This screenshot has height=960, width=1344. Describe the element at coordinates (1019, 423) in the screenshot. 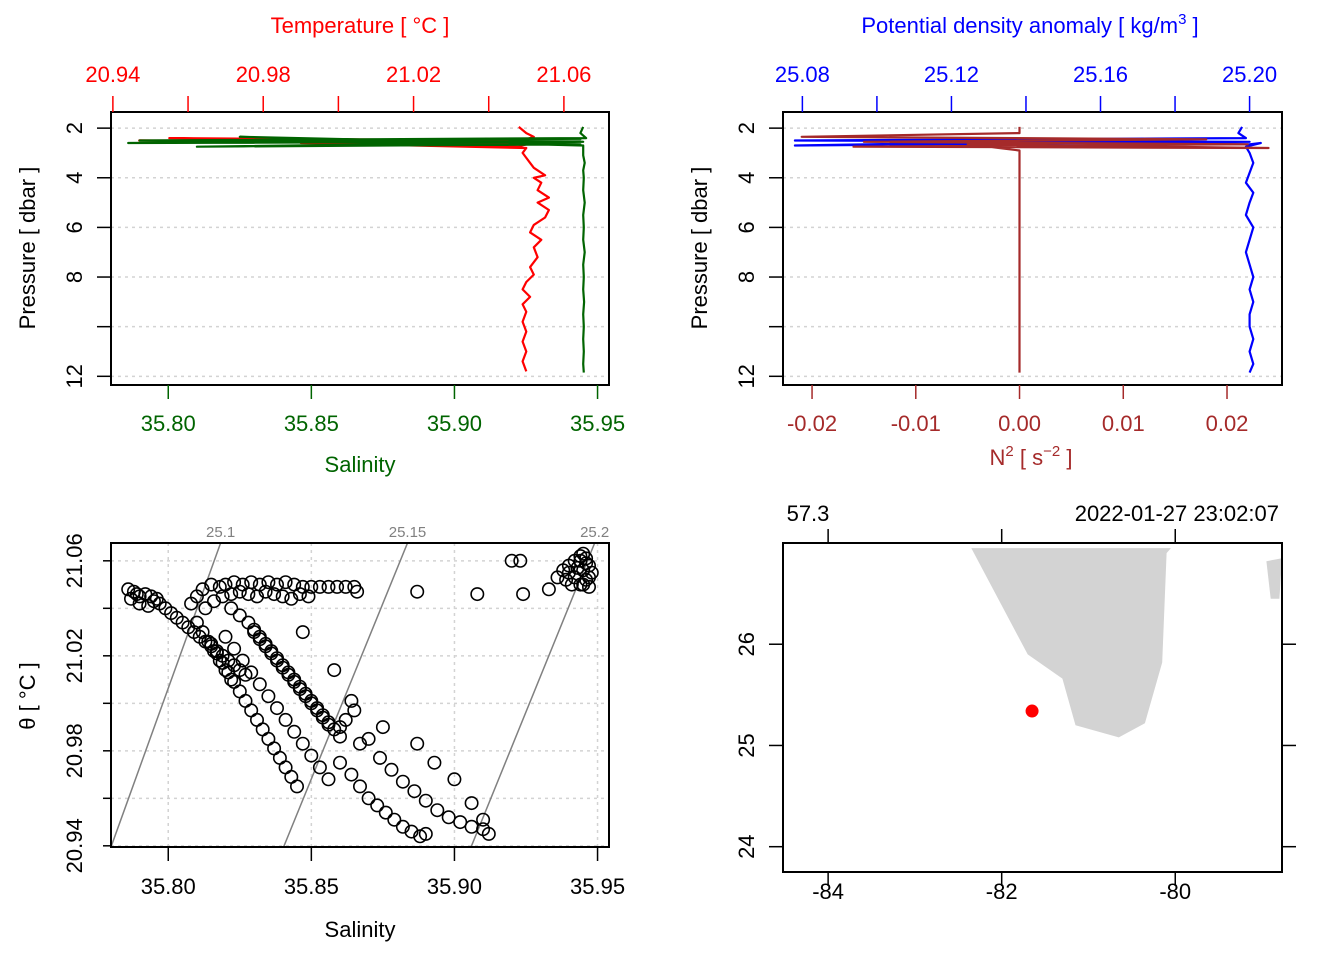

I see `n2-tick-label: 0.00` at that location.